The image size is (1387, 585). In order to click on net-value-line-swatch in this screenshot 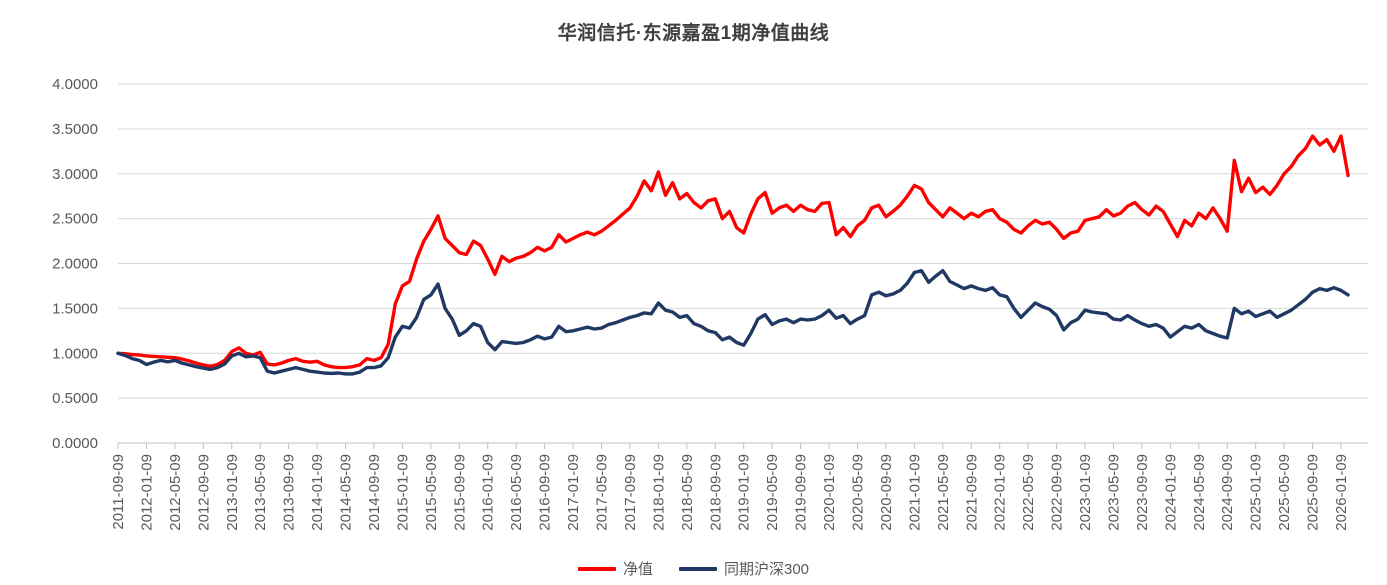, I will do `click(596, 568)`.